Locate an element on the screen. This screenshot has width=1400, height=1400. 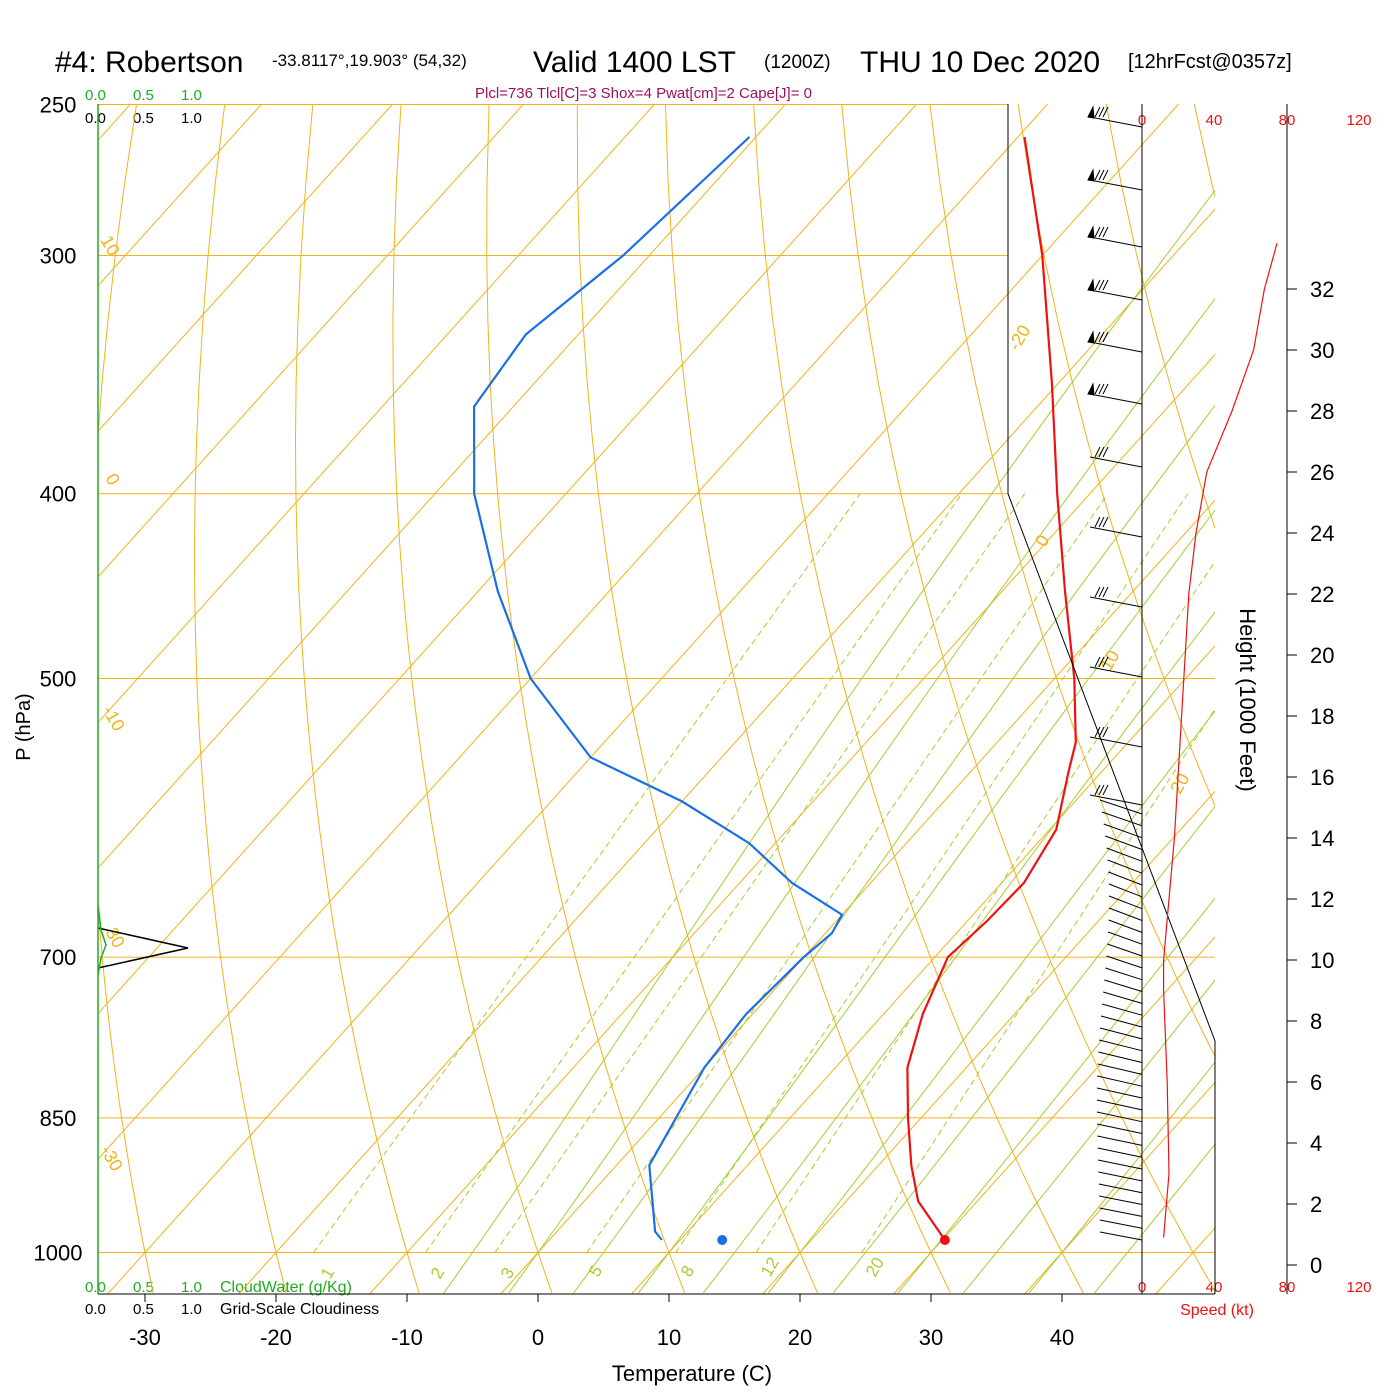
isotherm-label: 10 is located at coordinates (1109, 660).